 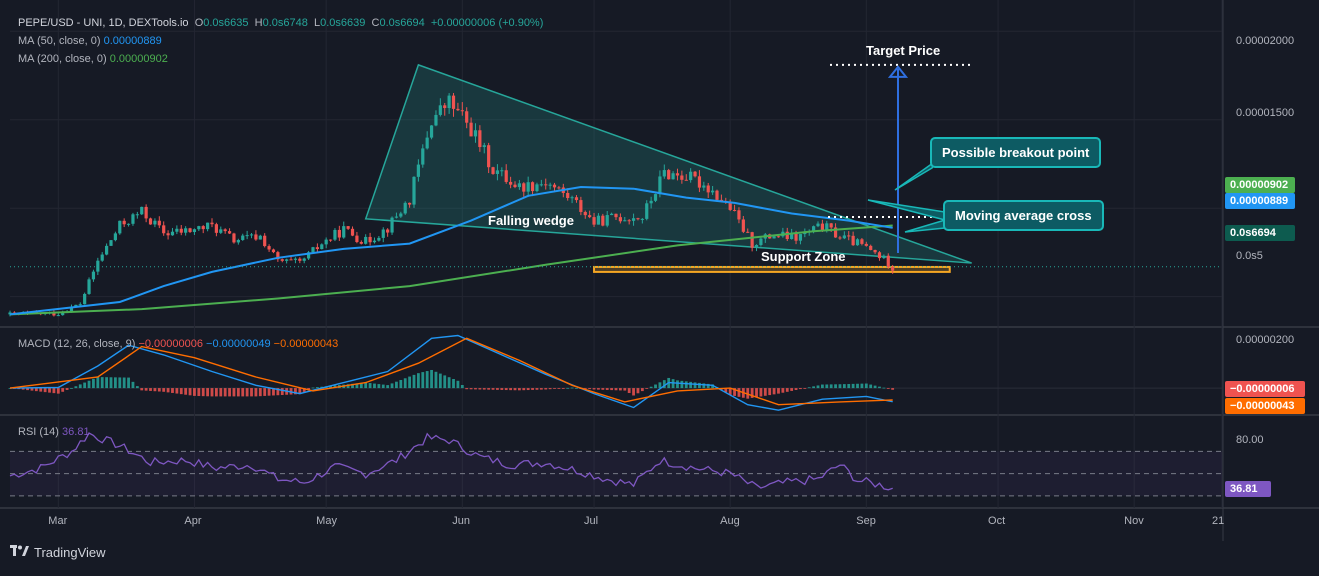 What do you see at coordinates (487, 23) in the screenshot?
I see `change-value: +0.00000006 (+0.90%)` at bounding box center [487, 23].